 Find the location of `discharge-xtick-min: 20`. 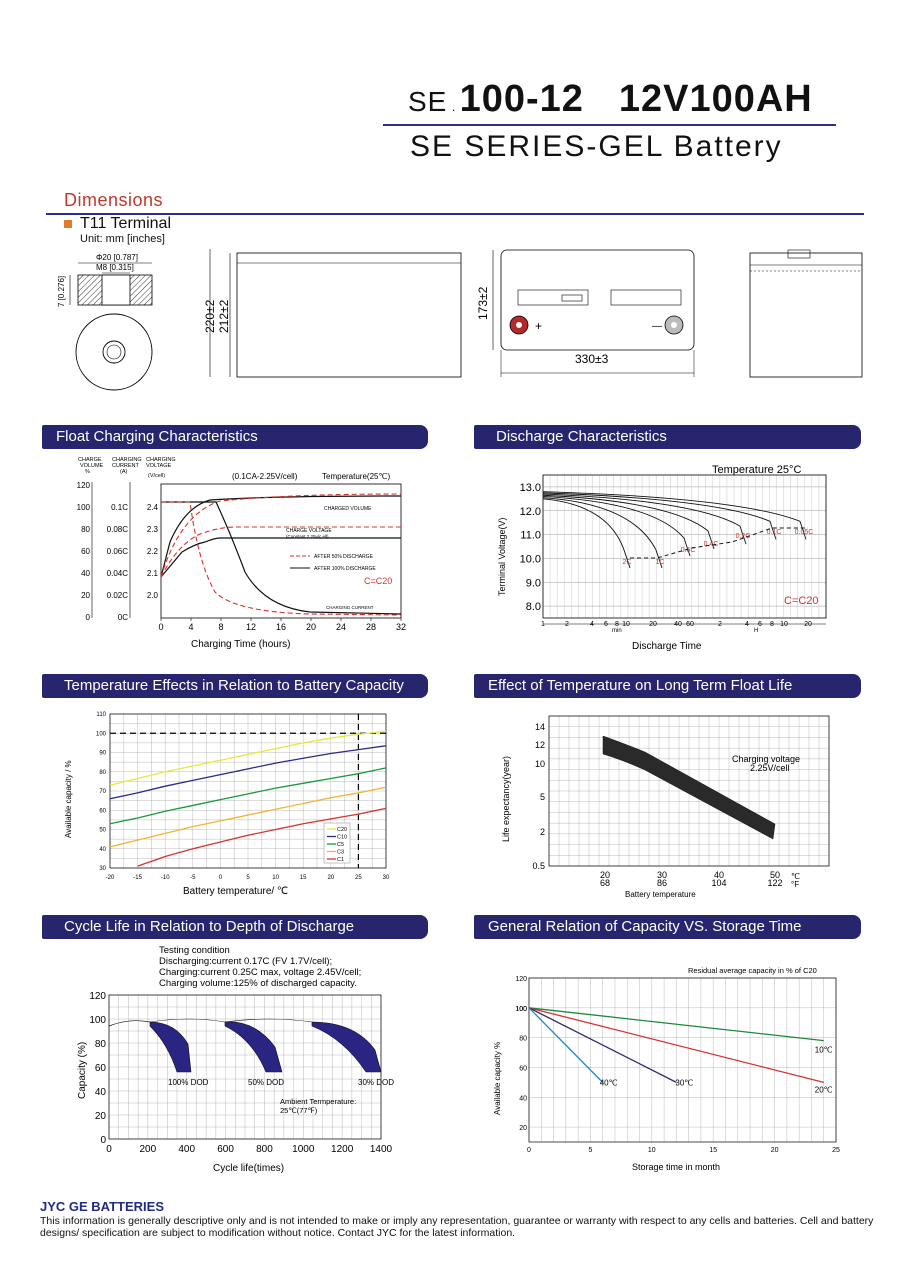

discharge-xtick-min: 20 is located at coordinates (653, 624).